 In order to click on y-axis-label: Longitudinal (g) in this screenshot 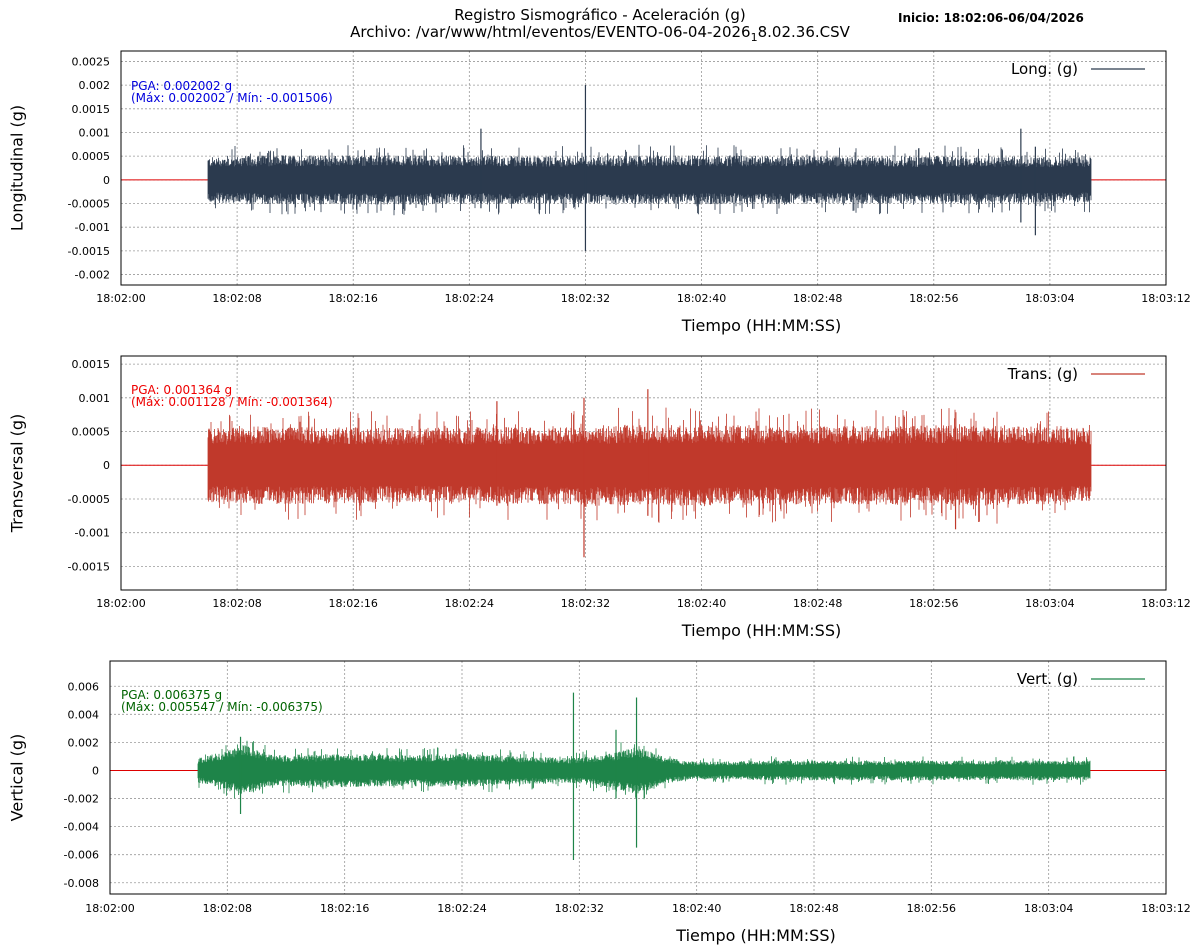, I will do `click(17, 168)`.